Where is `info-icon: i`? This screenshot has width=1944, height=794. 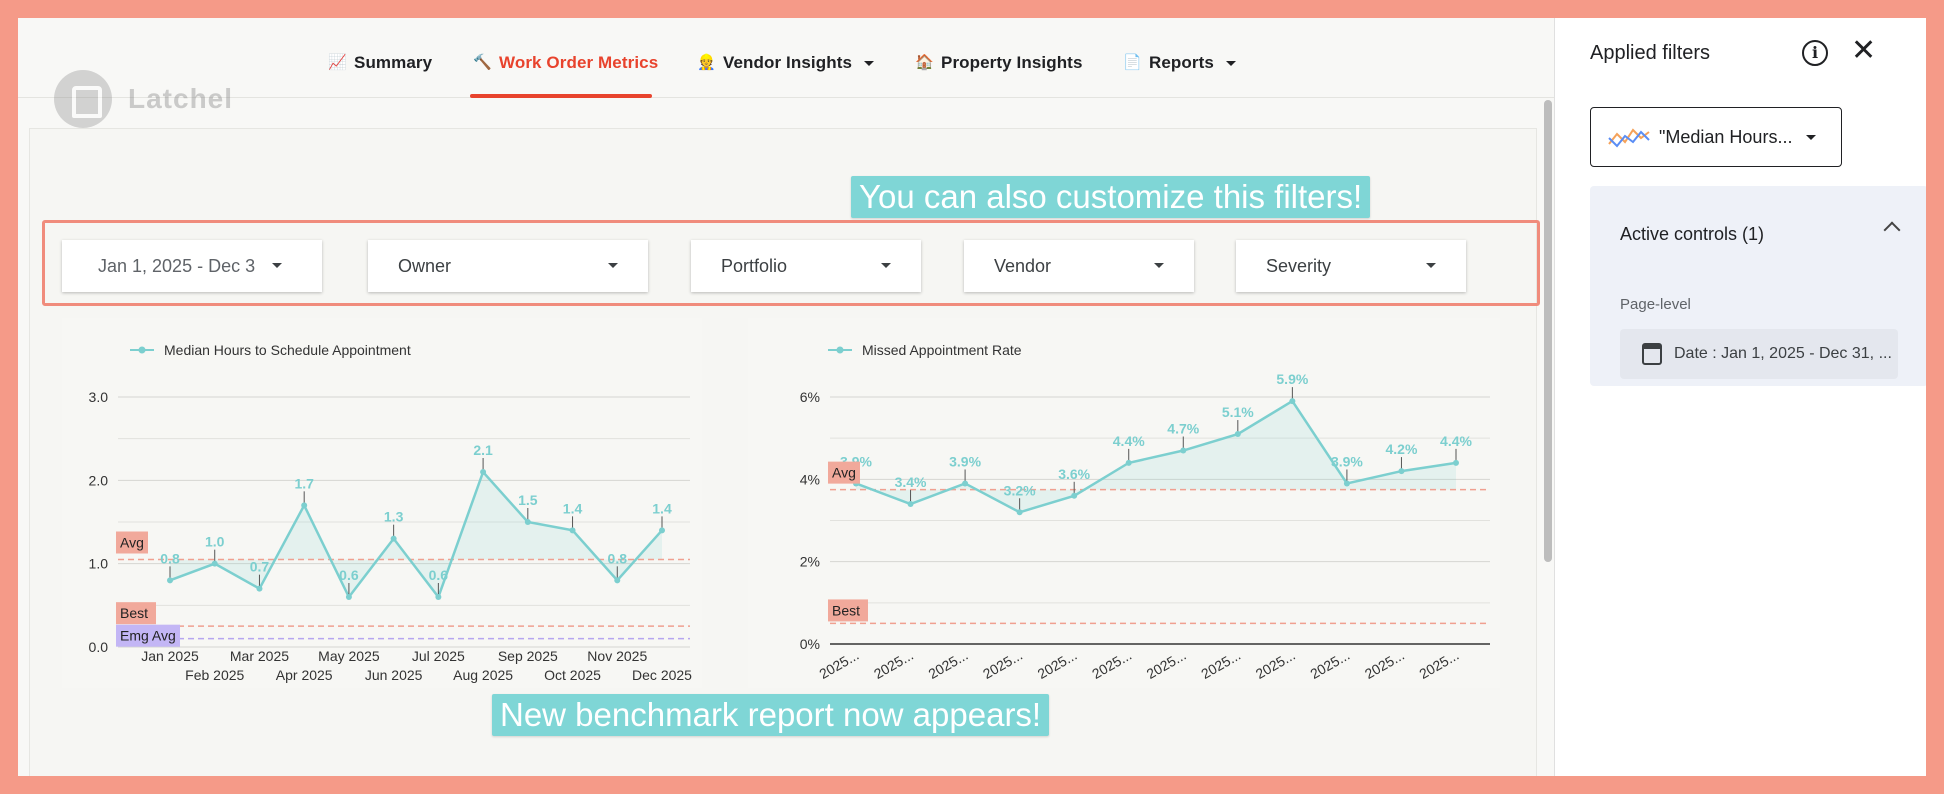
info-icon: i is located at coordinates (1815, 53).